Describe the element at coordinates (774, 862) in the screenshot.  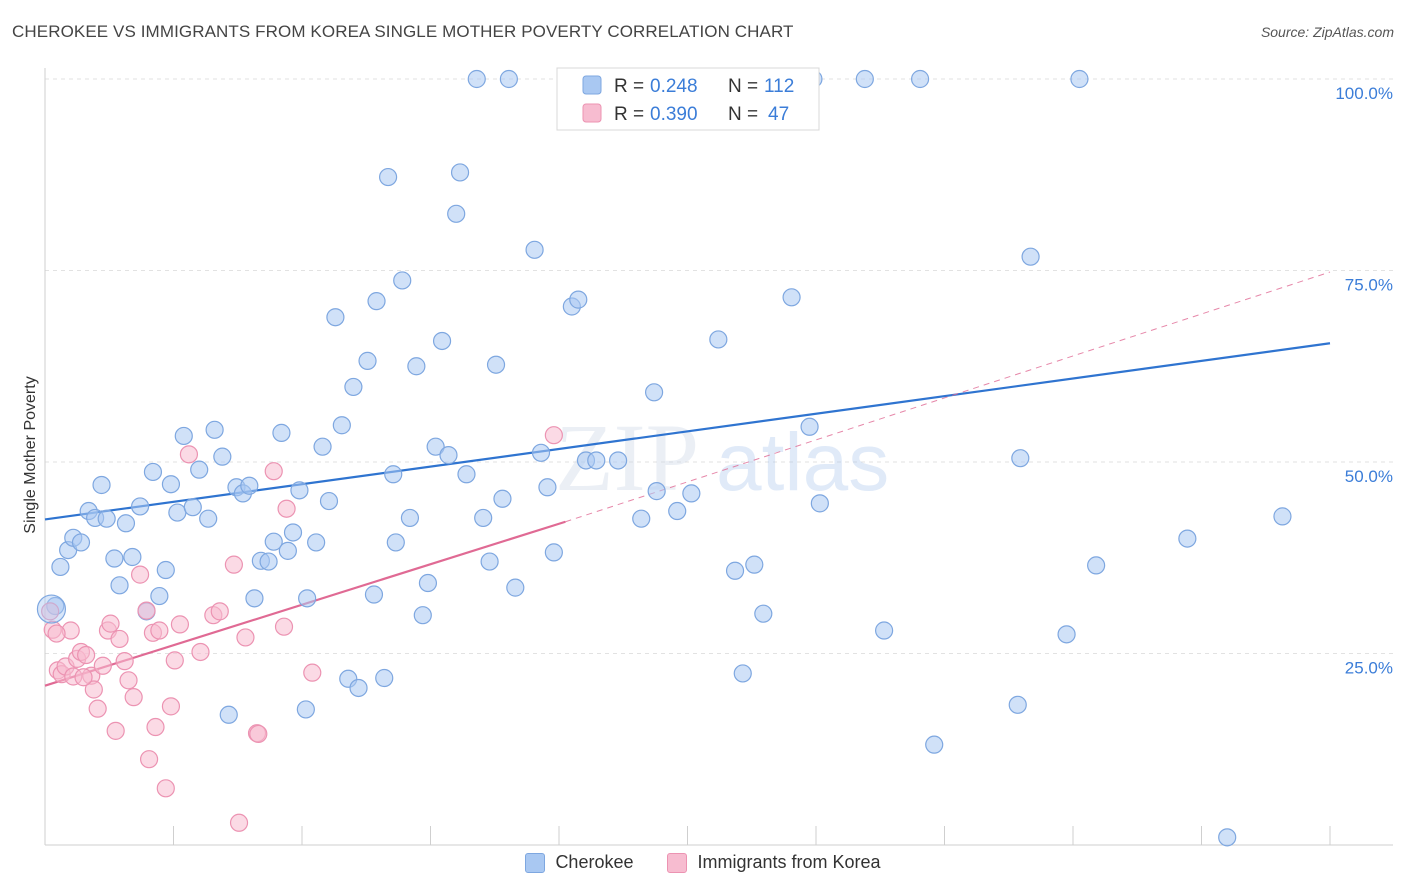
I see `legend-item-korea: Immigrants from Korea` at that location.